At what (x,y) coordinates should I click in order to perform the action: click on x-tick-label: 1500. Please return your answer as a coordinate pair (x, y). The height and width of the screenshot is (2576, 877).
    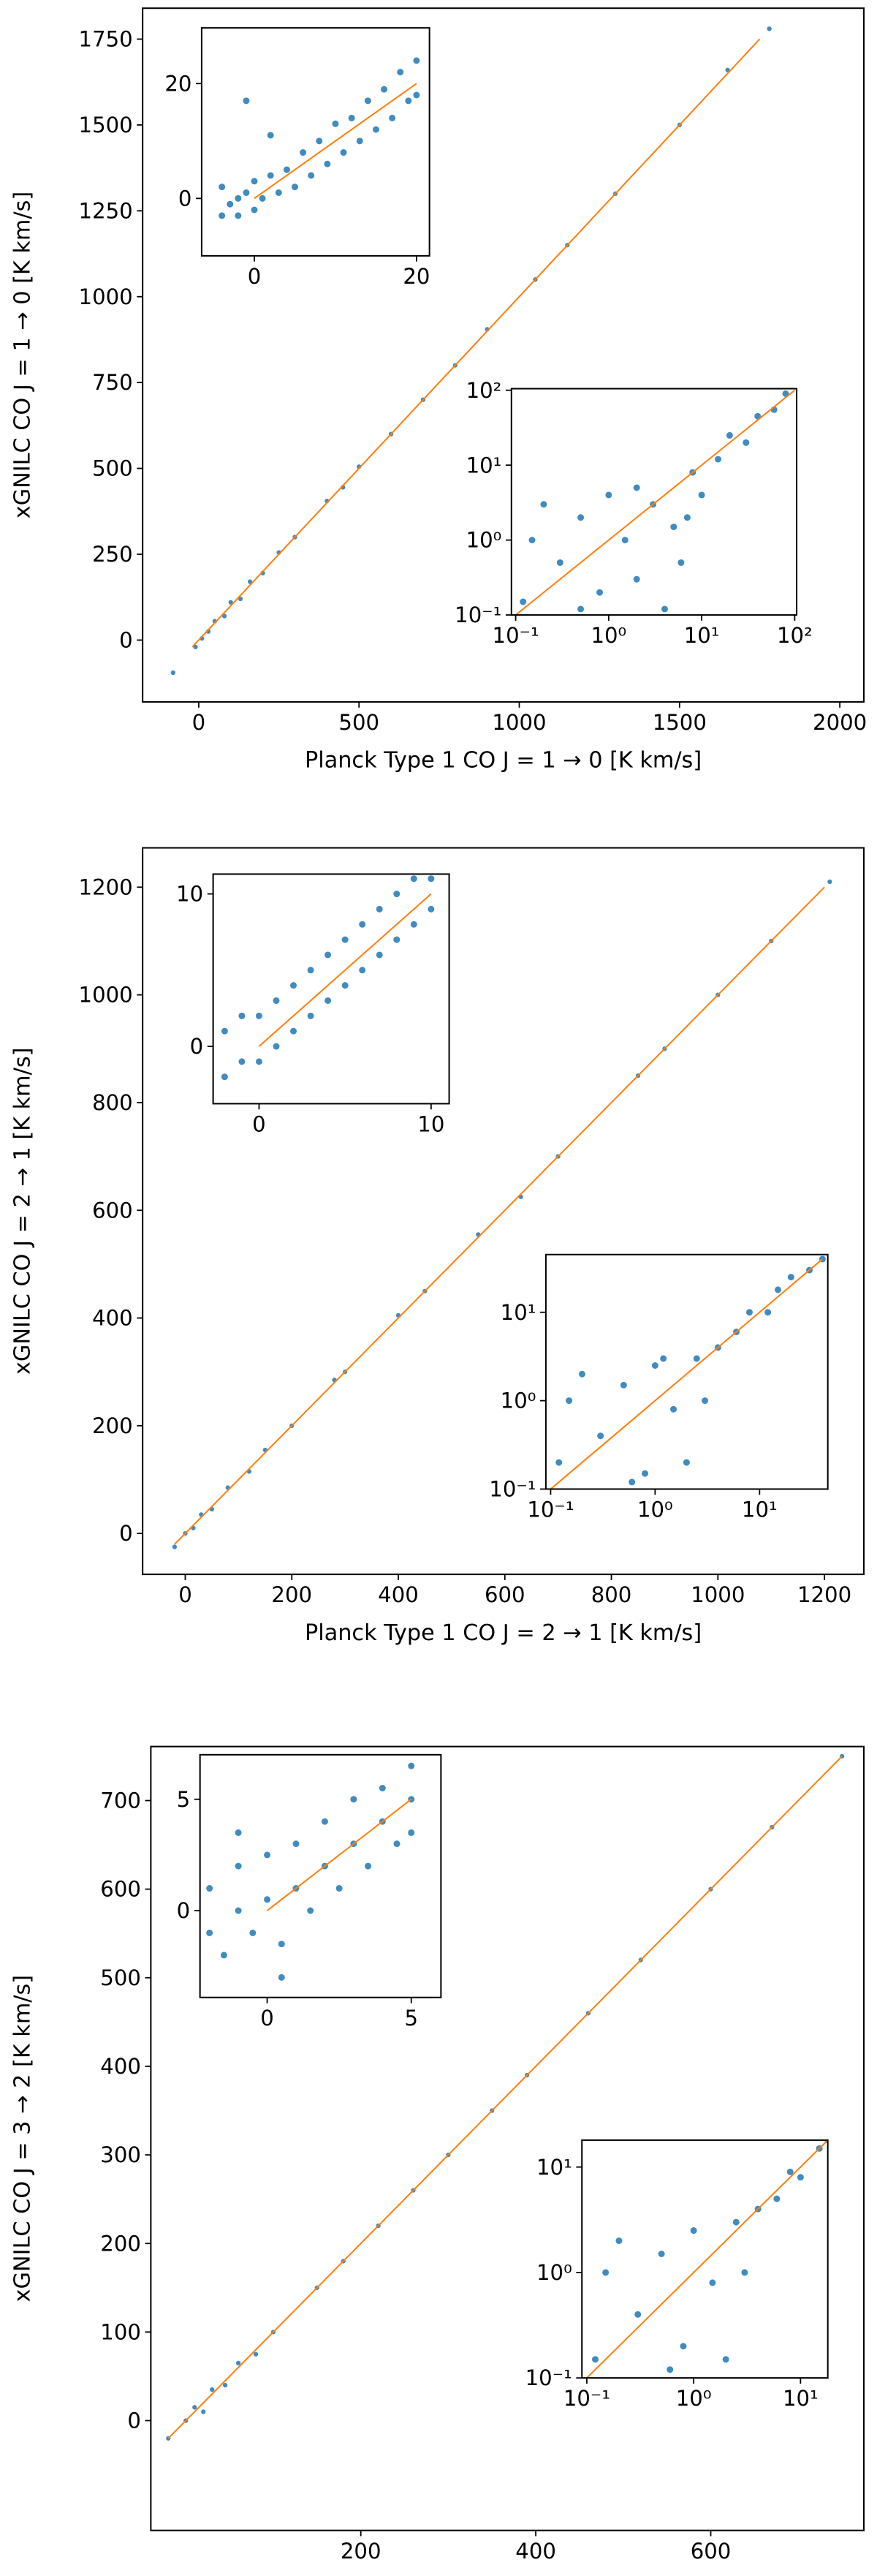
    Looking at the image, I should click on (680, 722).